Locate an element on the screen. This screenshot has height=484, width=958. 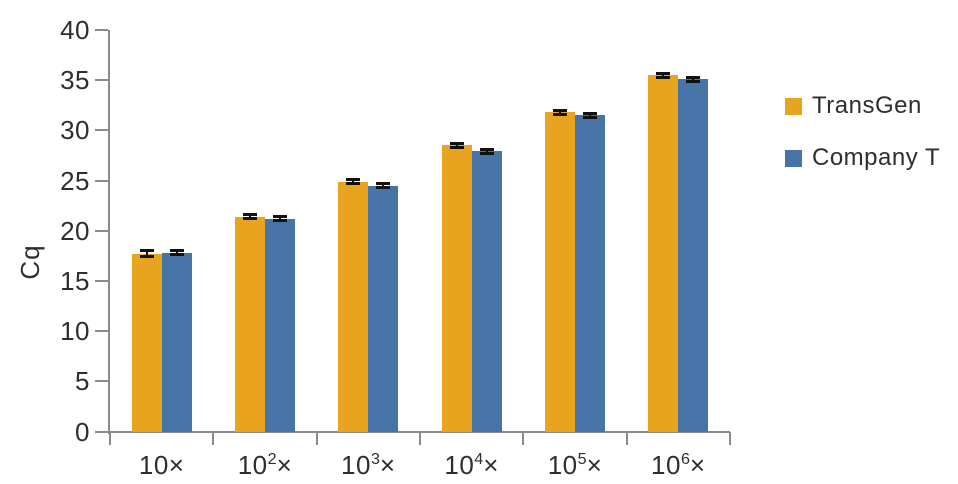
x-label-exponent: 4 is located at coordinates (479, 459).